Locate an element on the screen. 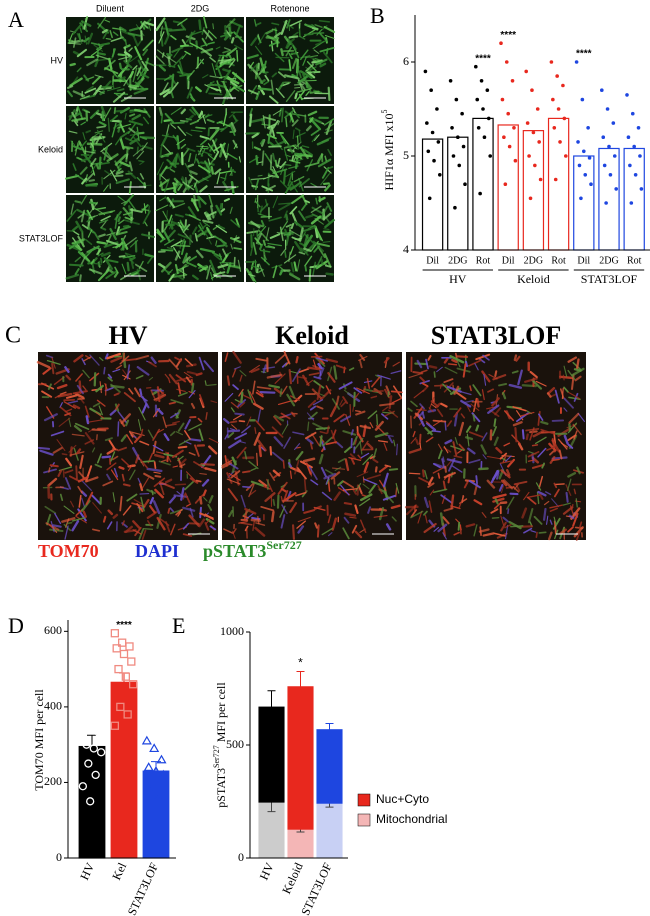 The image size is (650, 916). annotation: **** is located at coordinates (483, 58).